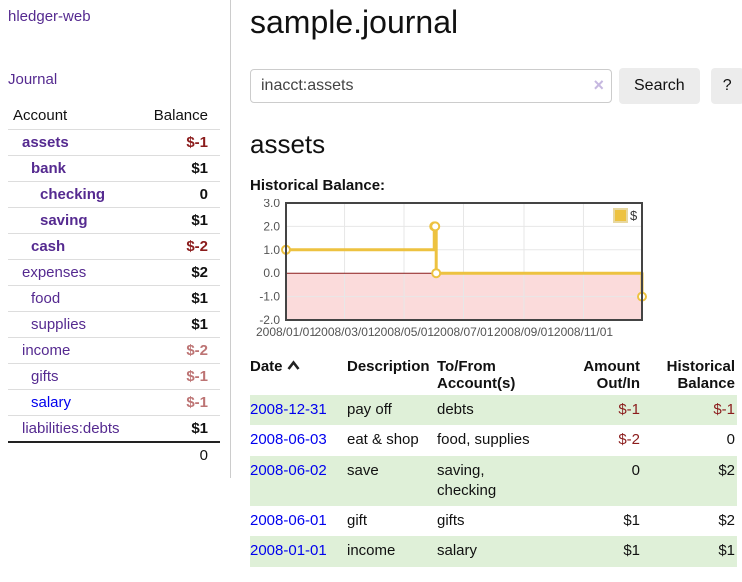 The image size is (742, 582). What do you see at coordinates (288, 144) in the screenshot?
I see `account-heading: assets` at bounding box center [288, 144].